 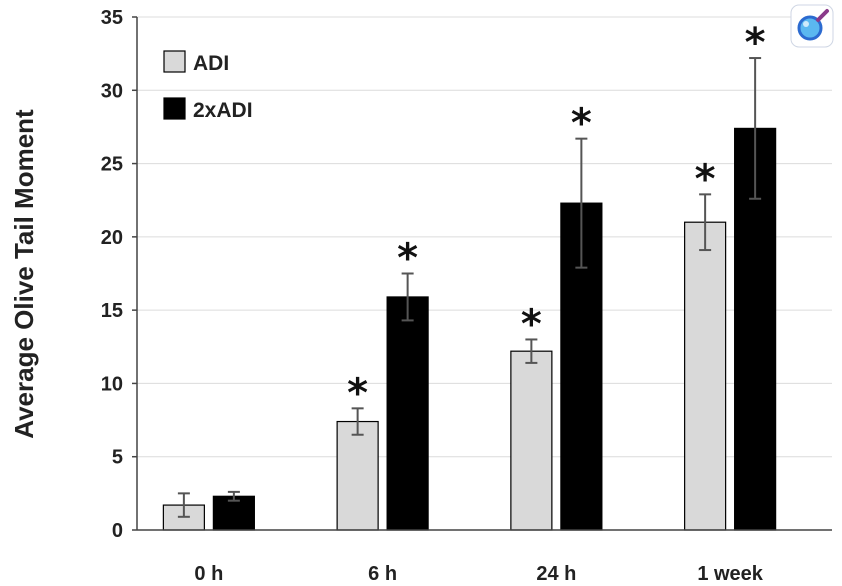 I want to click on y-axis-title: Average Olive Tail Moment, so click(x=24, y=274).